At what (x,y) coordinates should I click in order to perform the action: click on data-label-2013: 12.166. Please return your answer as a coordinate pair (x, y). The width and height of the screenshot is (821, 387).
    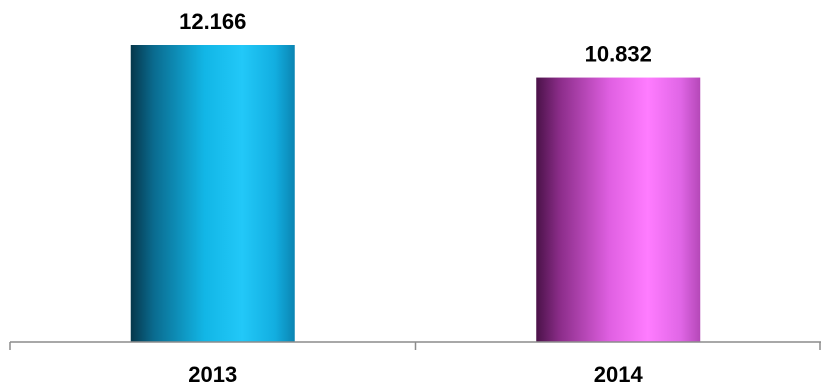
    Looking at the image, I should click on (212, 21).